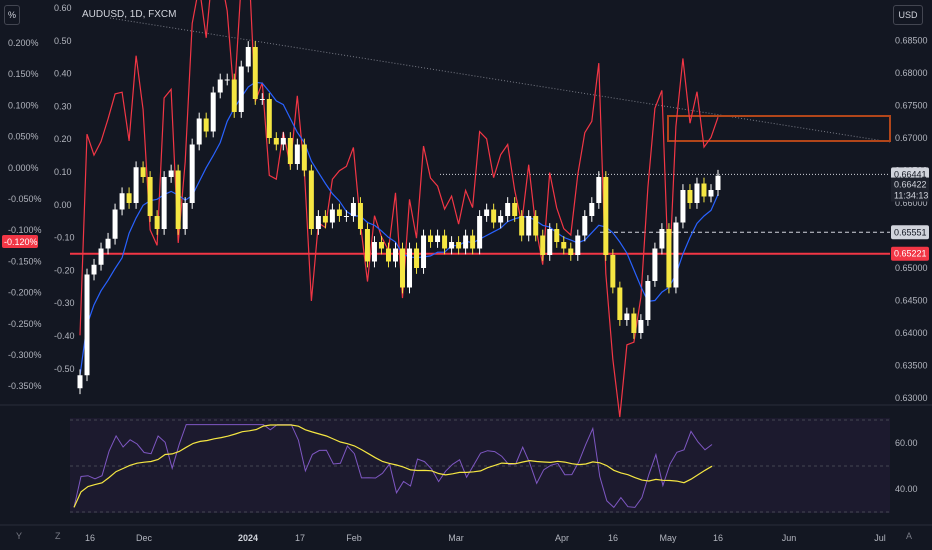 The image size is (932, 550). What do you see at coordinates (23, 168) in the screenshot?
I see `percent-tick-label: 0.000%` at bounding box center [23, 168].